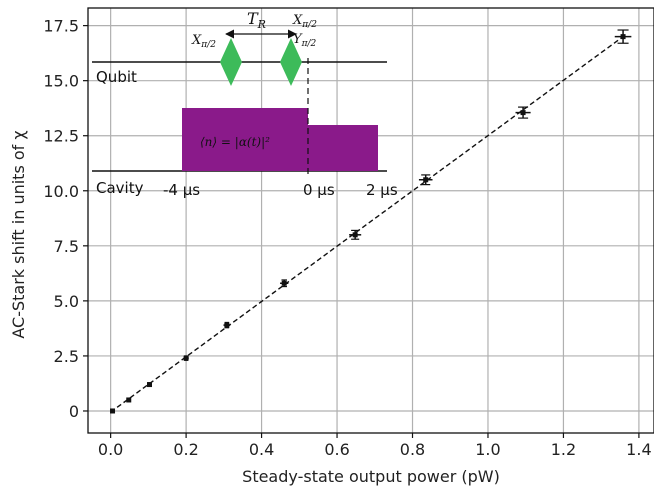 The width and height of the screenshot is (654, 491). I want to click on qubit-label: Qubit, so click(116, 77).